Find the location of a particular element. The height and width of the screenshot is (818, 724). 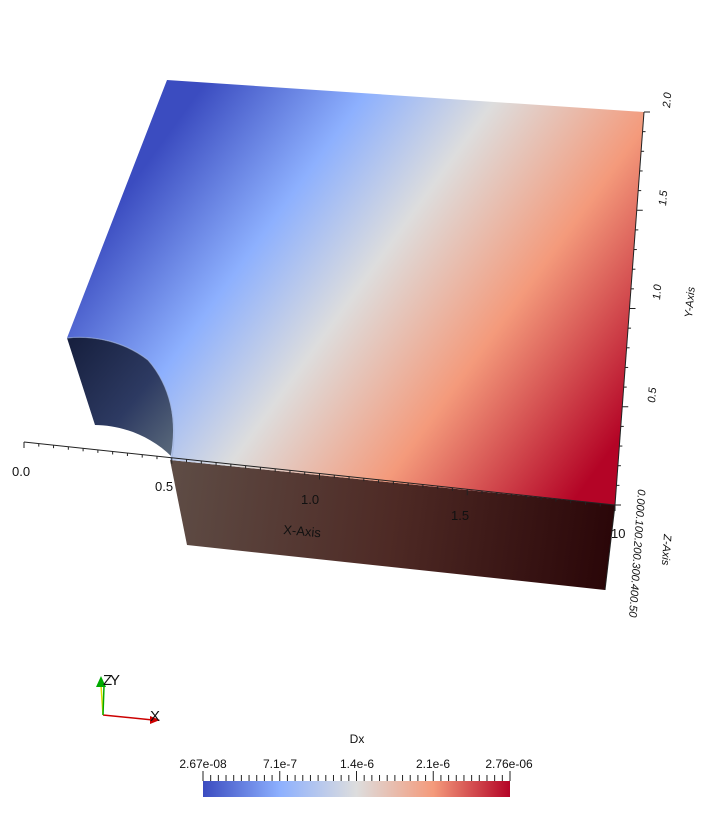

hole-edge-highlight is located at coordinates (120, 397).